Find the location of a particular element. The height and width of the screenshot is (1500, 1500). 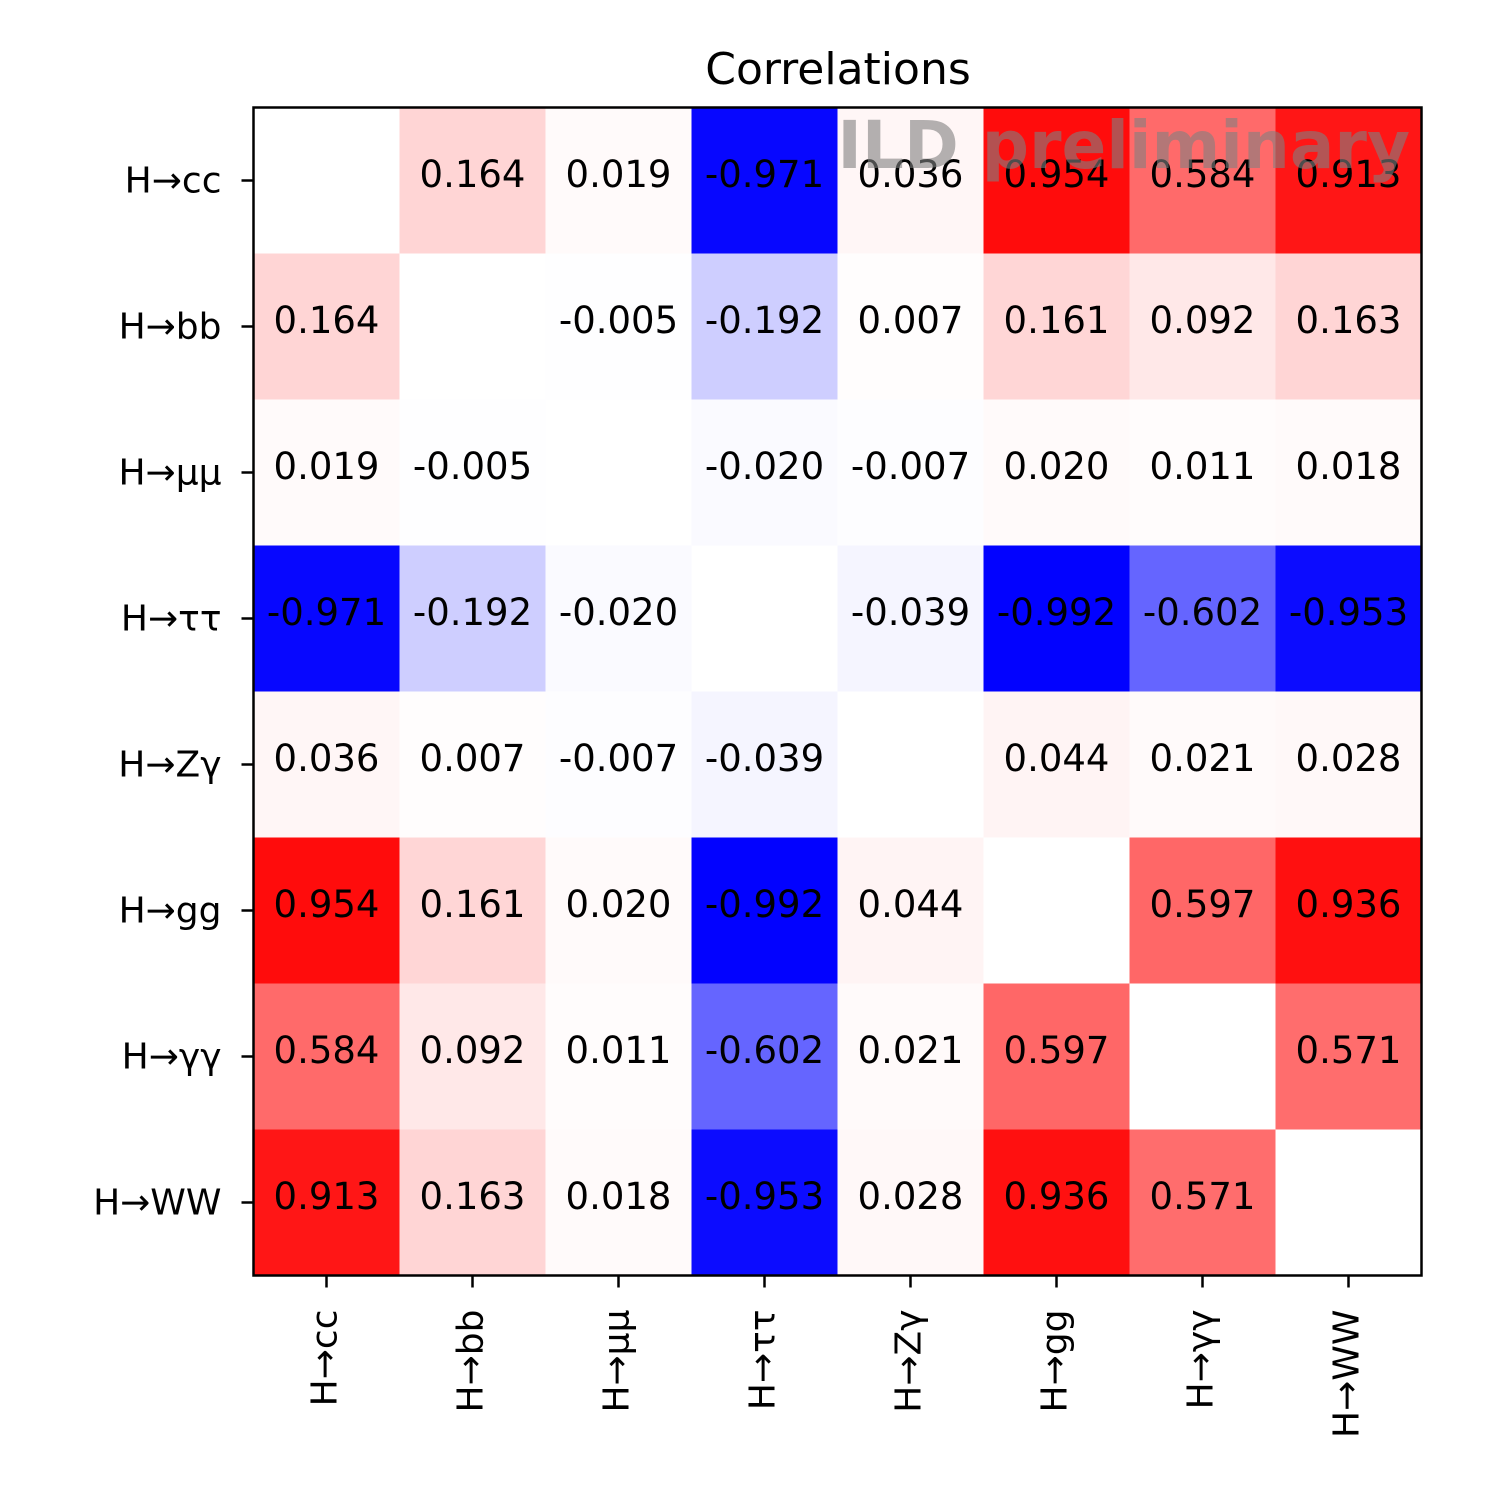

y-tick-label: H→μμ is located at coordinates (169, 473).